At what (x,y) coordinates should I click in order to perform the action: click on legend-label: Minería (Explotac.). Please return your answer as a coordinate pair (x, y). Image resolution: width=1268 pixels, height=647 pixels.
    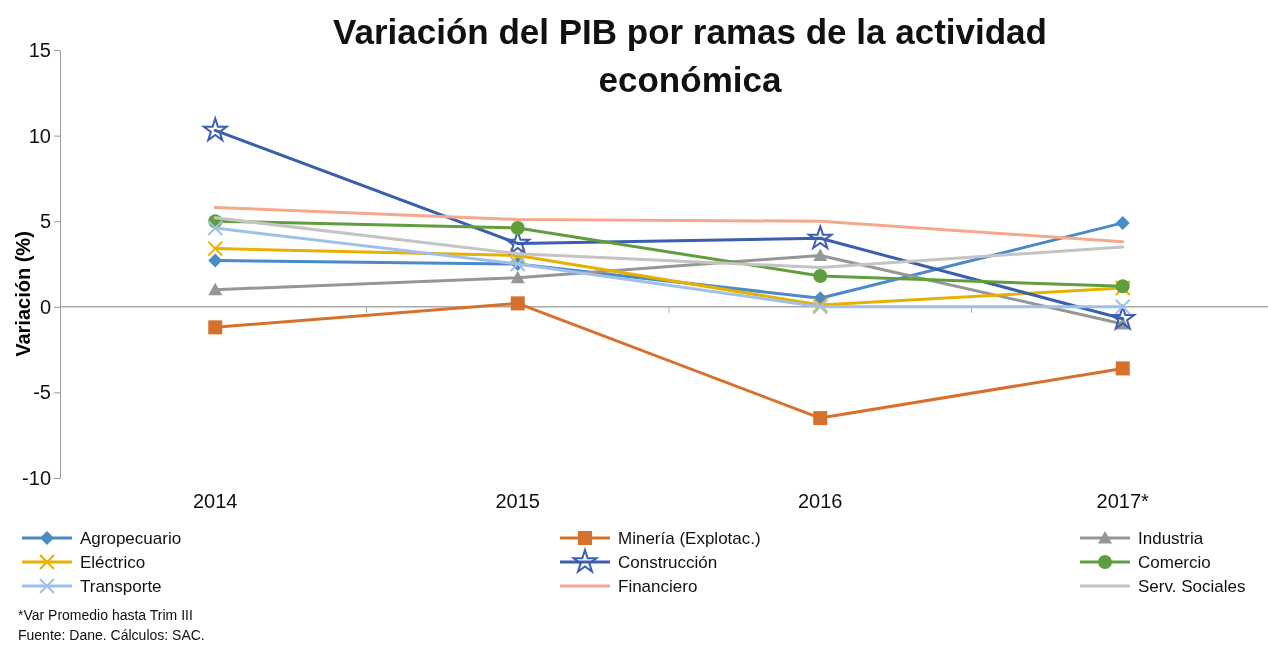
    Looking at the image, I should click on (689, 538).